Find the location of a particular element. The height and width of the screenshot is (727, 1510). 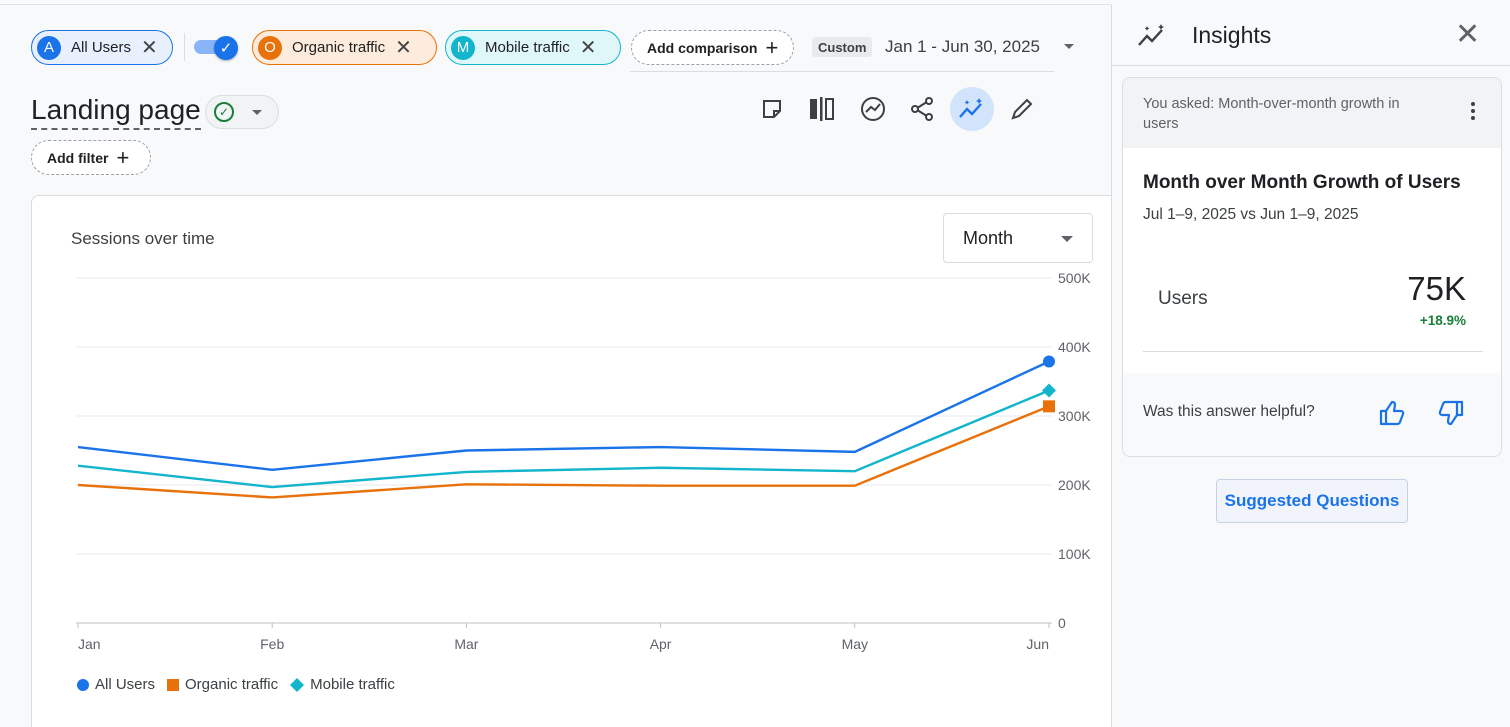

add-comparison-button: Add comparison + is located at coordinates (712, 47).